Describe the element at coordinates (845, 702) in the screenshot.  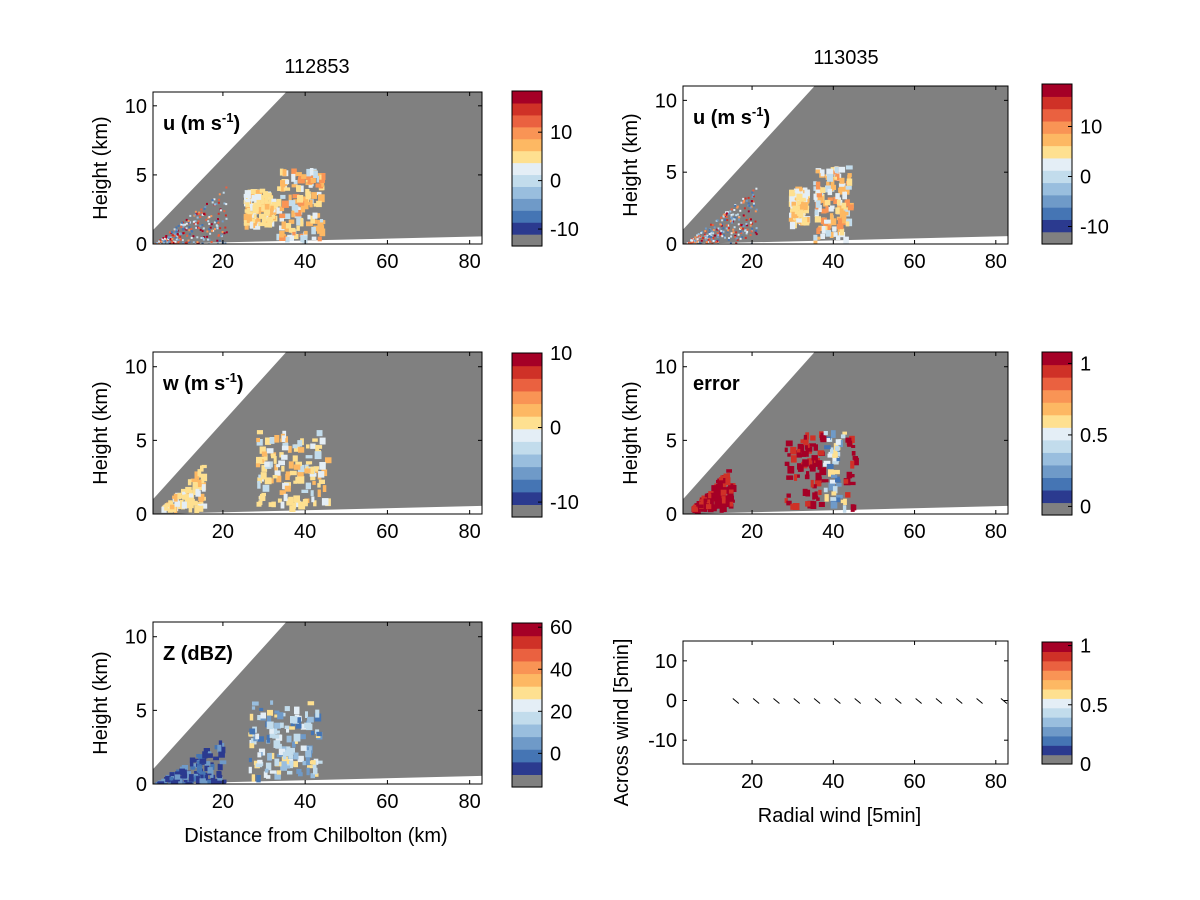
I see `axes-frame` at that location.